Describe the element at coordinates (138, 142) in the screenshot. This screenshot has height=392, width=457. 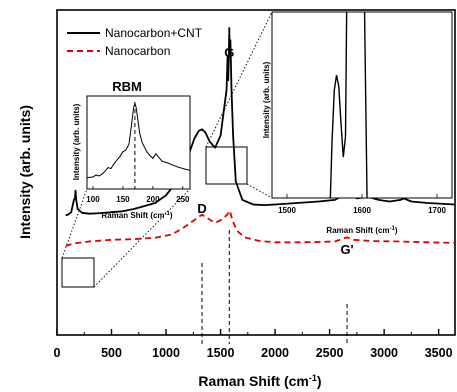
I see `inset-rbm-frame` at that location.